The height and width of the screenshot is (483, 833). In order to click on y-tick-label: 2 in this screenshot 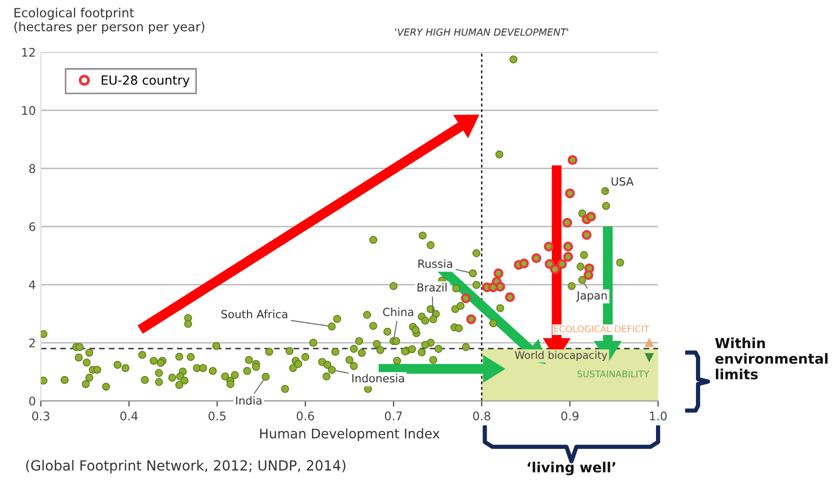, I will do `click(32, 343)`.